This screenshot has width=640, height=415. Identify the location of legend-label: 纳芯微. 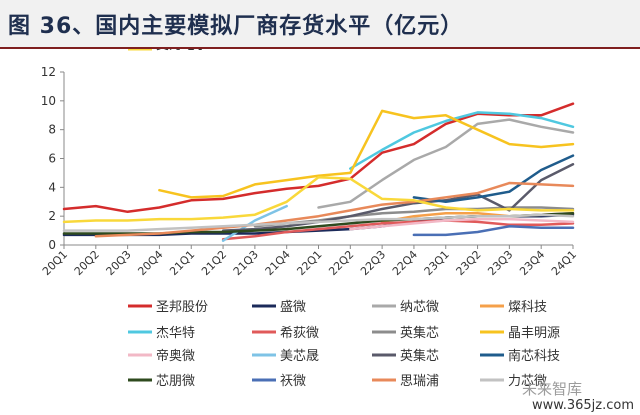
(419, 307).